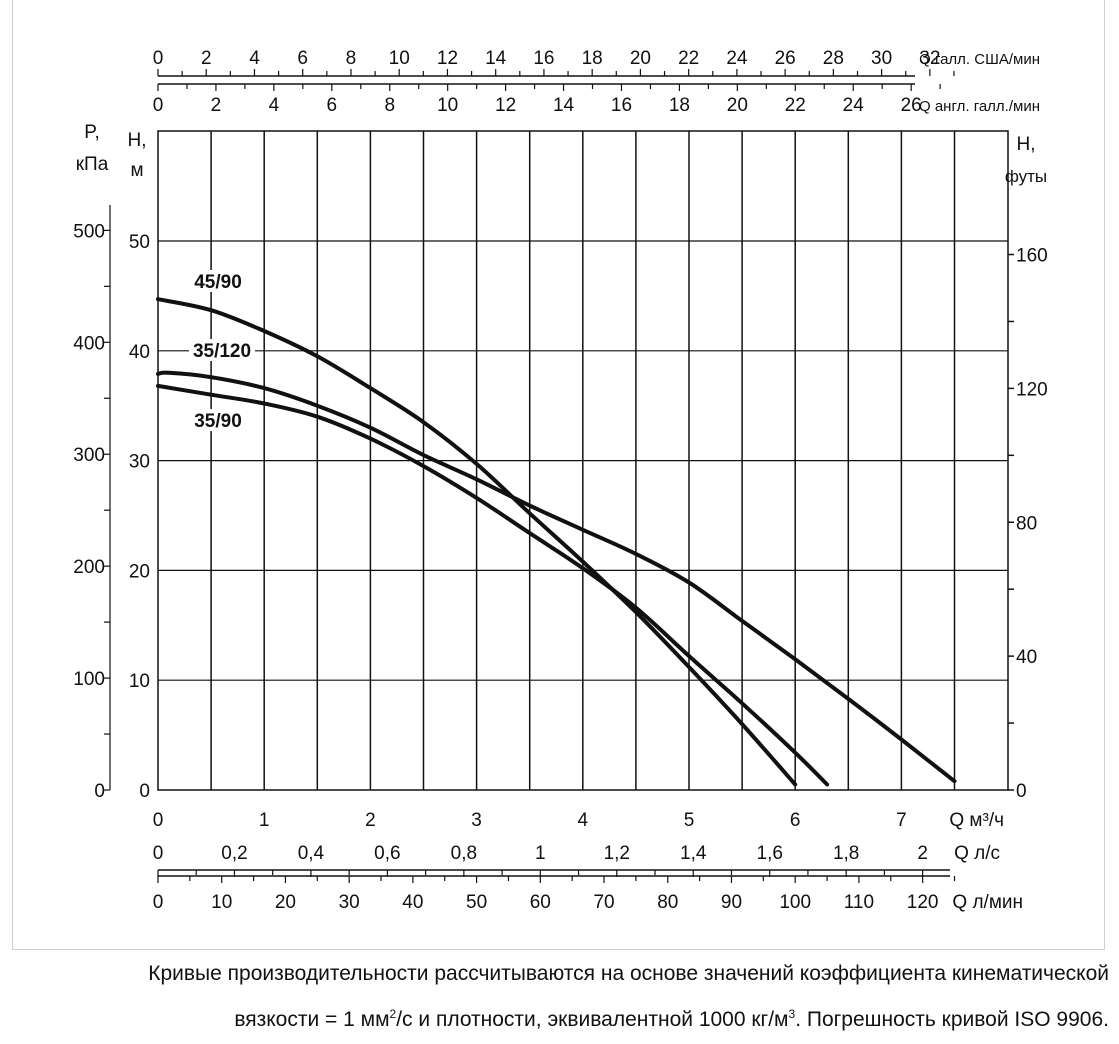 The height and width of the screenshot is (1044, 1119). Describe the element at coordinates (370, 820) in the screenshot. I see `x-tick-label-m3h: 2` at that location.